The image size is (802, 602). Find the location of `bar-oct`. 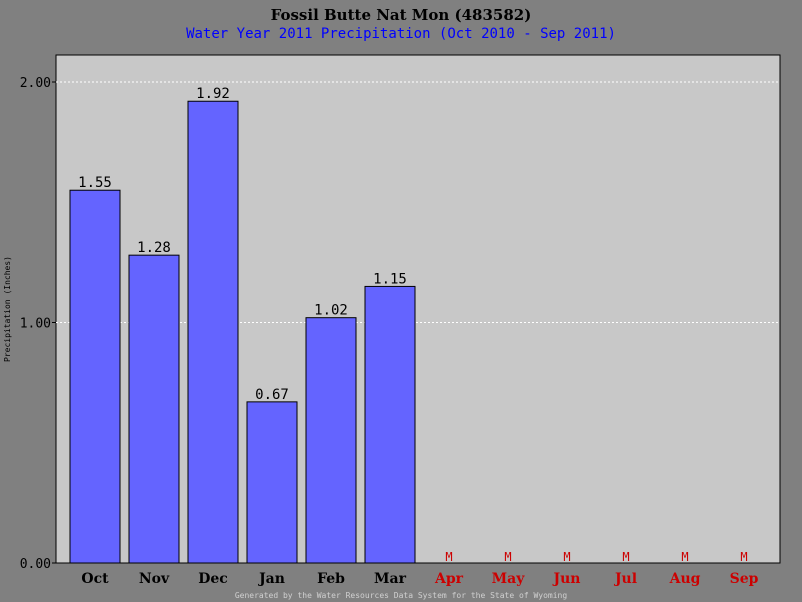

bar-oct is located at coordinates (95, 376).